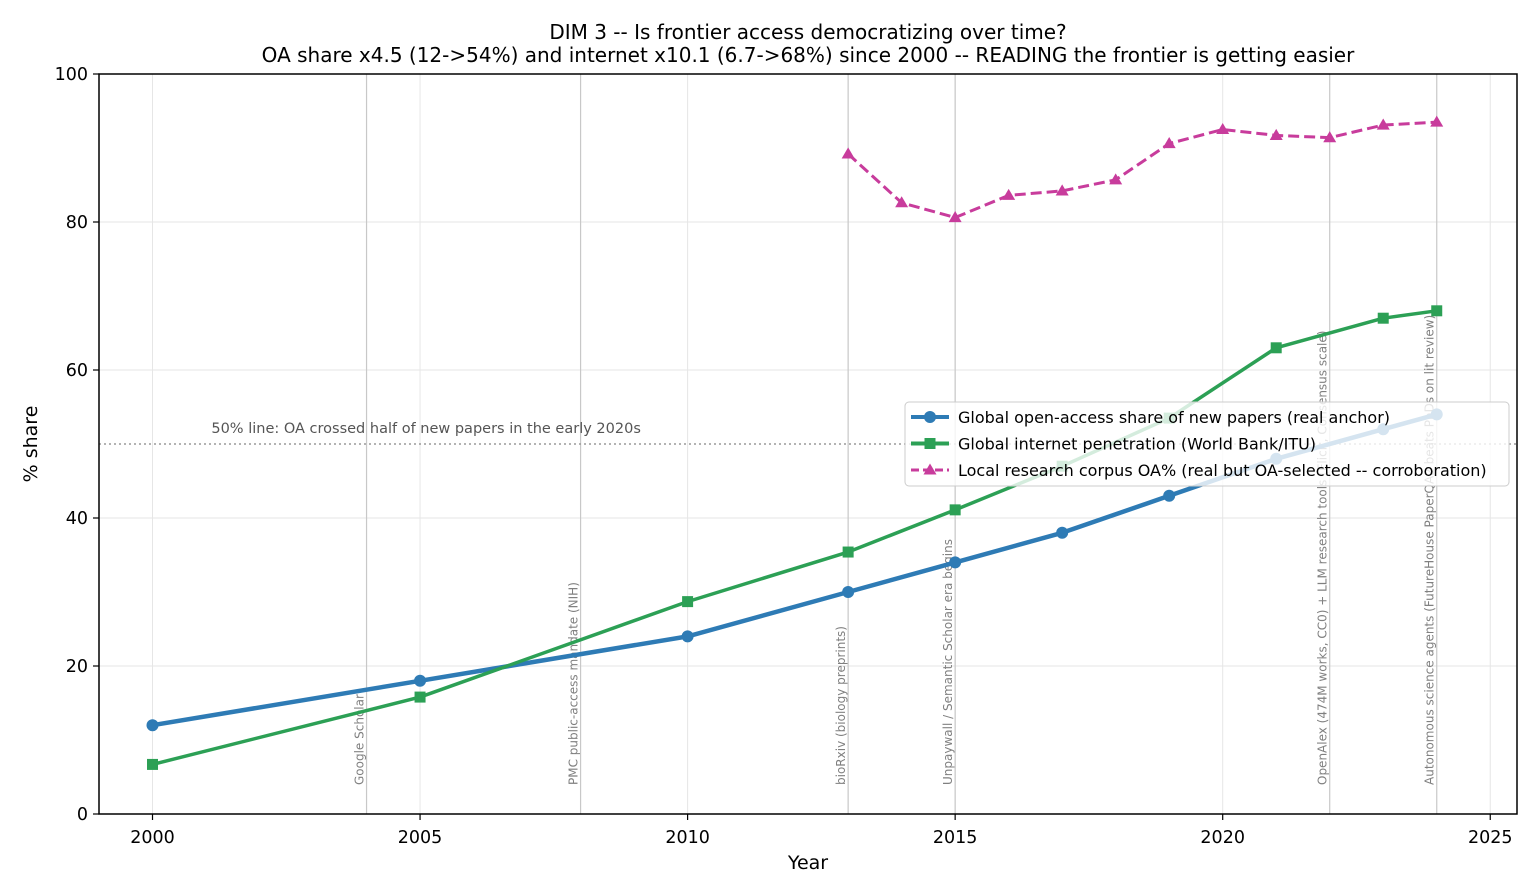 Image resolution: width=1540 pixels, height=896 pixels. I want to click on y-tick-label: 20, so click(77, 667).